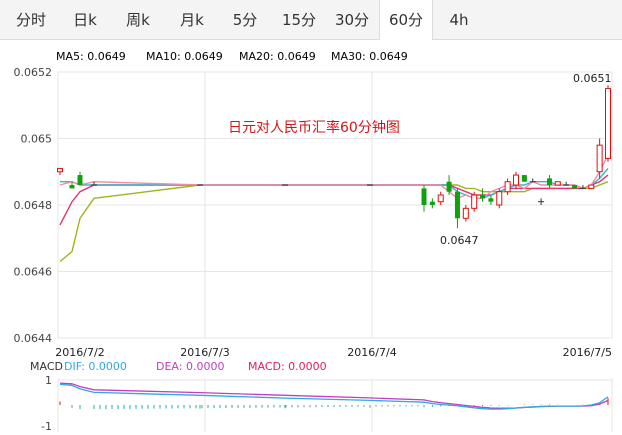  Describe the element at coordinates (192, 20) in the screenshot. I see `tab-4: 月k` at that location.